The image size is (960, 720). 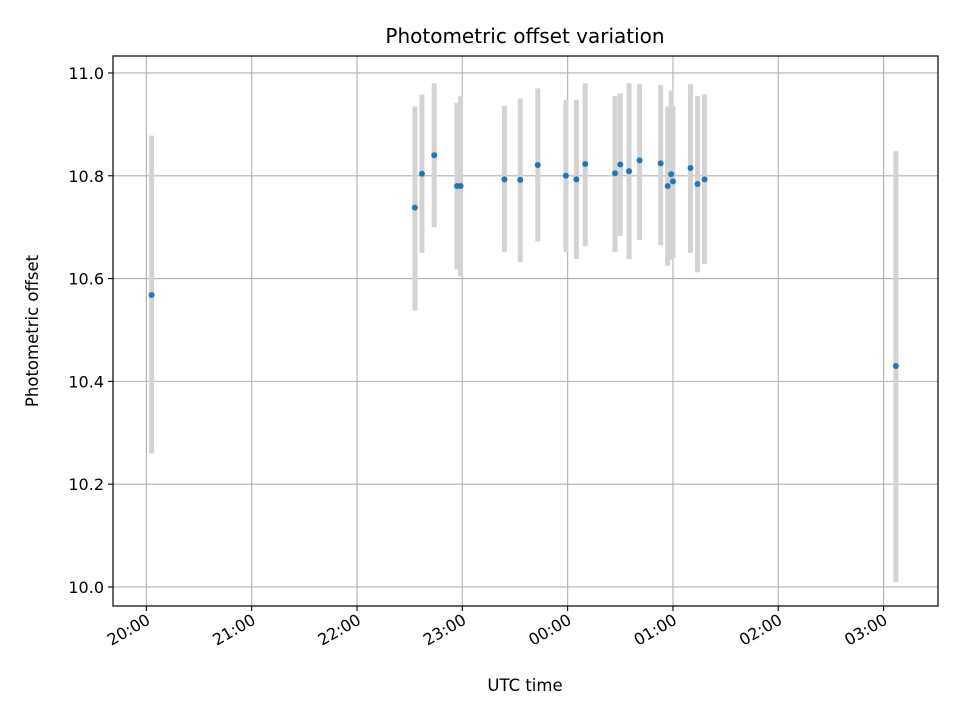 What do you see at coordinates (86, 176) in the screenshot?
I see `y-tick-label: 10.8` at bounding box center [86, 176].